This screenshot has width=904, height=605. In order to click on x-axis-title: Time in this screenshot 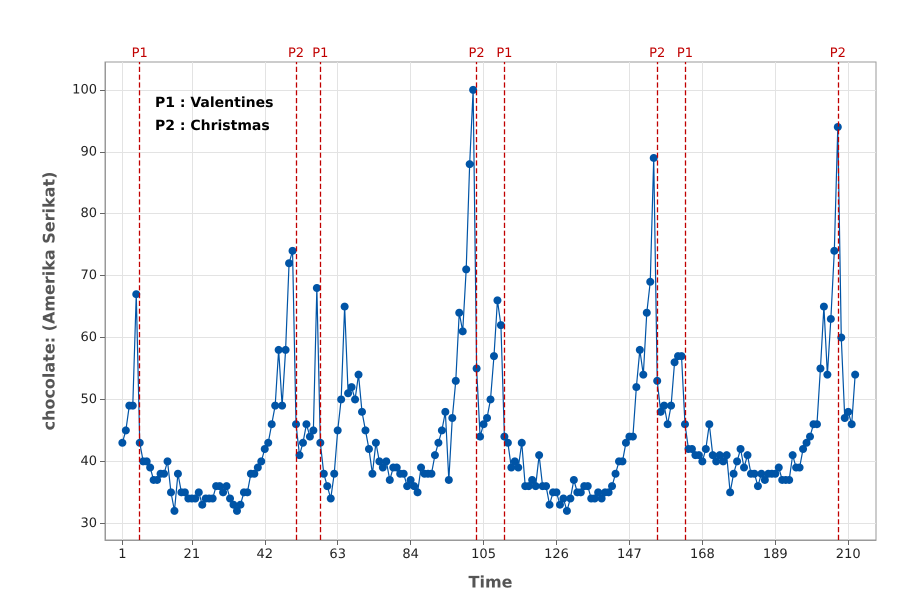, I will do `click(490, 582)`.